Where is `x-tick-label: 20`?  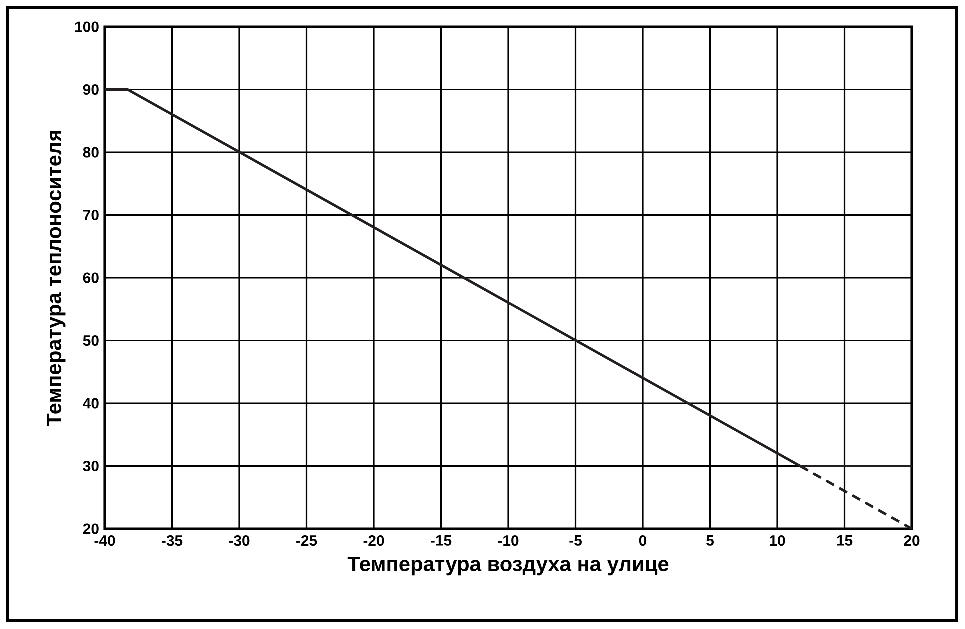
x-tick-label: 20 is located at coordinates (912, 541).